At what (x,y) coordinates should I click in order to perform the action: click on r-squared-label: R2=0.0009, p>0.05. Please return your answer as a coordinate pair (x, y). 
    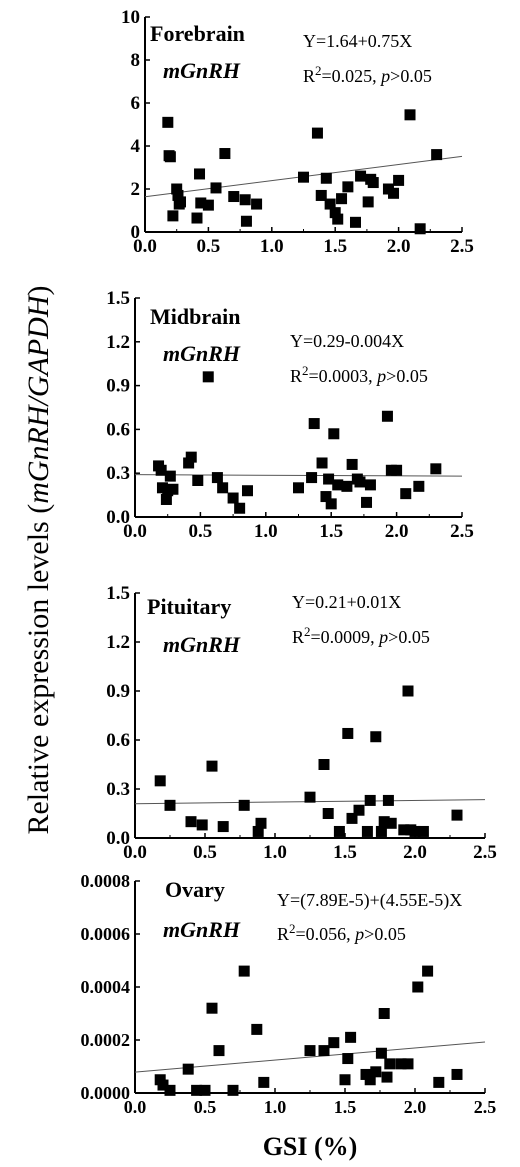
    Looking at the image, I should click on (361, 635).